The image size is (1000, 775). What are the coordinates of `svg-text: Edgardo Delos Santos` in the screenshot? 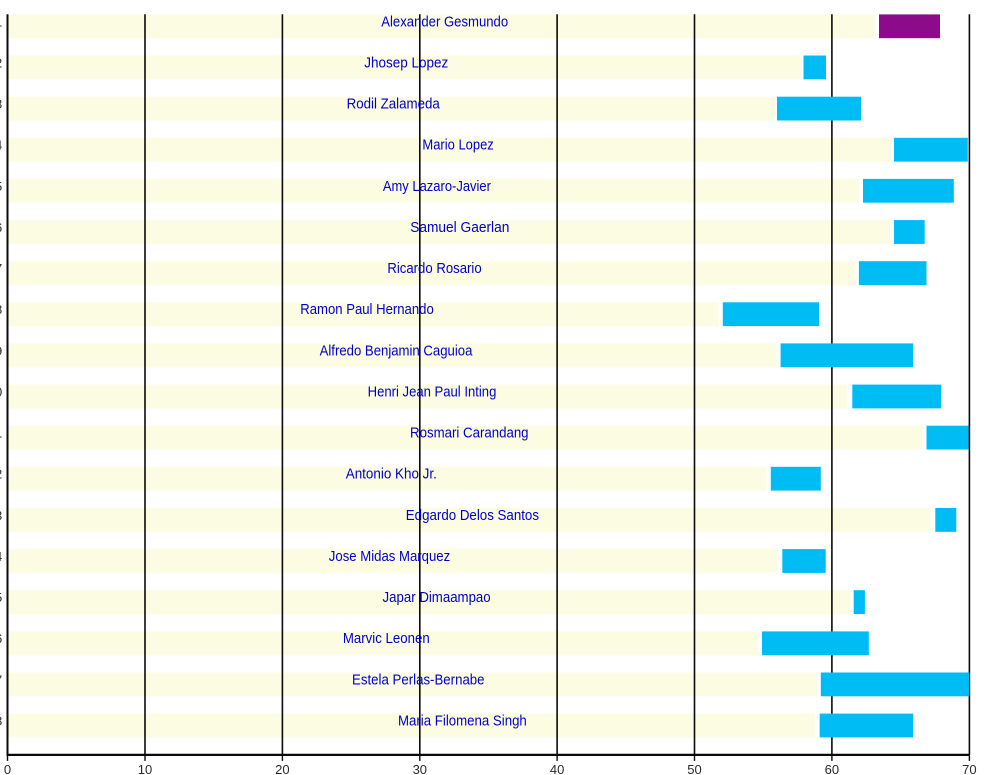 It's located at (472, 515).